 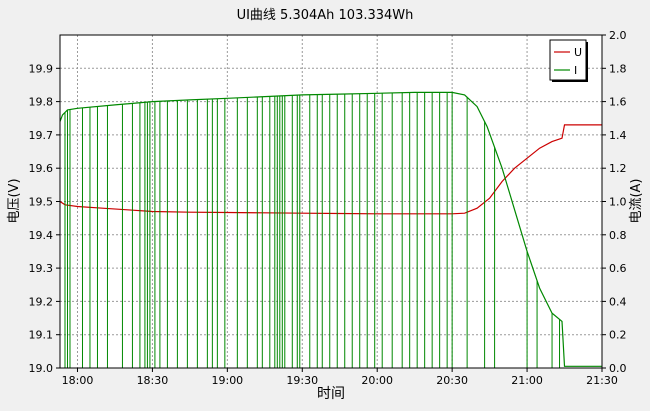 I want to click on y-tick-label: 19.9, so click(x=41, y=68).